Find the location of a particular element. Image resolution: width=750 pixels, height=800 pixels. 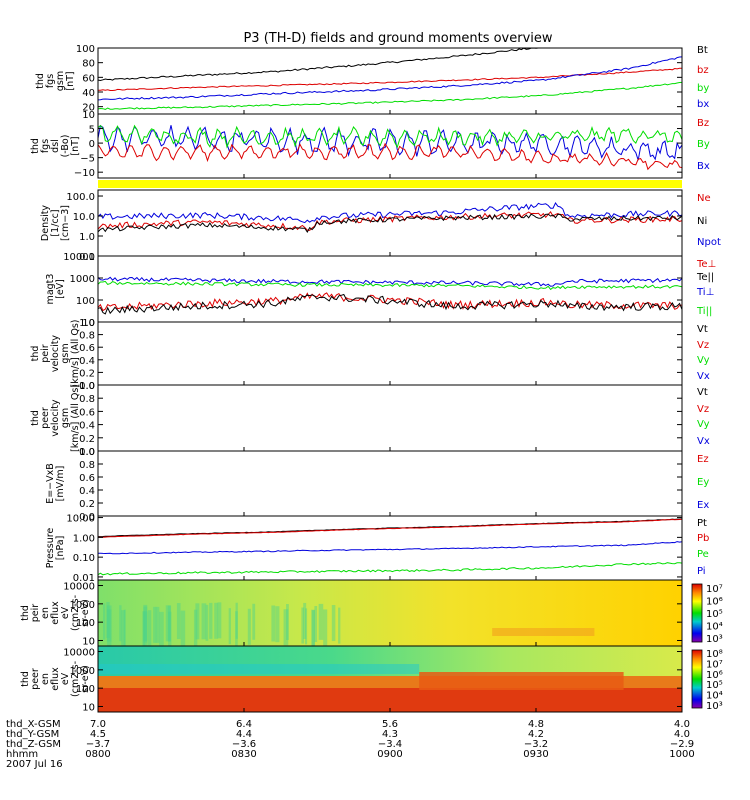

x-annotation-value: 6.4 is located at coordinates (244, 724).